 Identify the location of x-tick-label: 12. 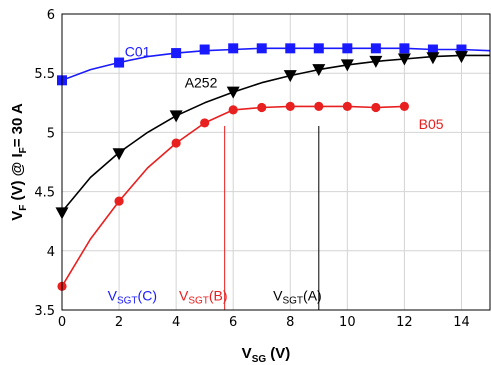
(404, 322).